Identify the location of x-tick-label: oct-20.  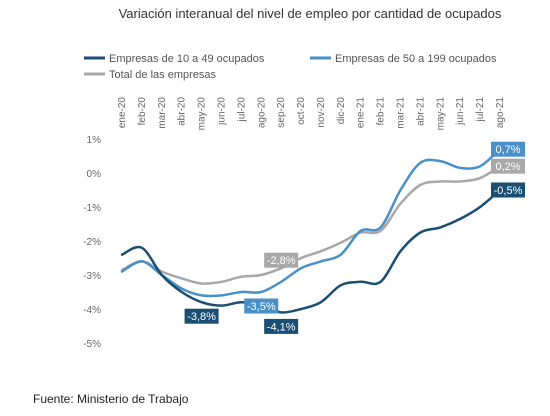
(301, 111).